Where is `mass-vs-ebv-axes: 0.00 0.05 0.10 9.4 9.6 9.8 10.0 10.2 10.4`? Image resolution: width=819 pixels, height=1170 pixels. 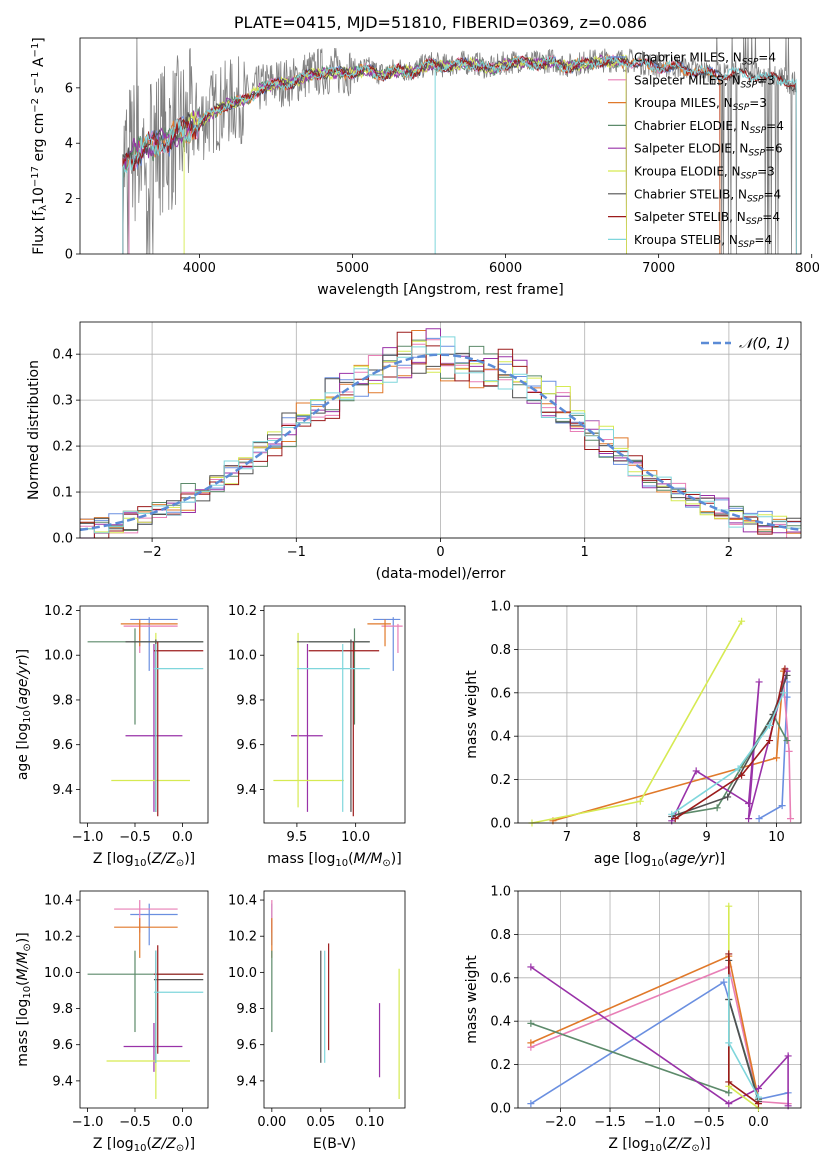
mass-vs-ebv-axes: 0.00 0.05 0.10 9.4 9.6 9.8 10.0 10.2 10.4 is located at coordinates (306, 1012).